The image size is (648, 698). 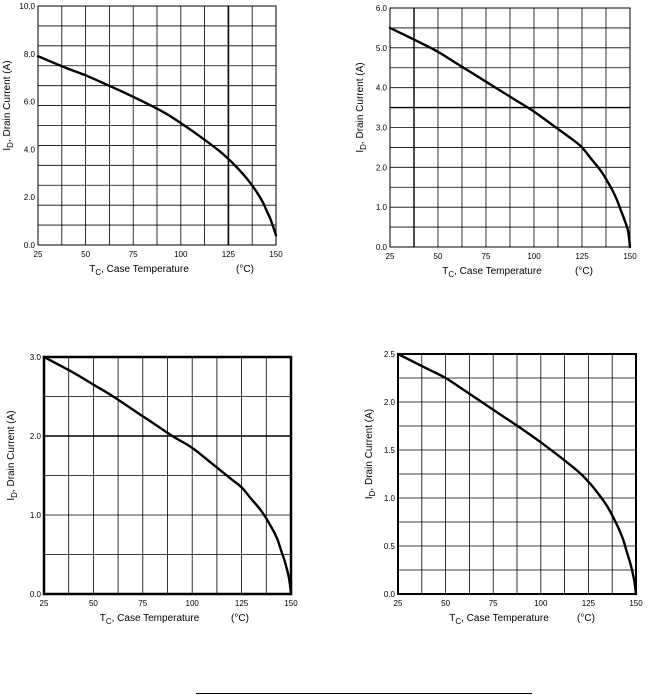 I want to click on y-tick-label: 10.0, so click(x=27, y=6).